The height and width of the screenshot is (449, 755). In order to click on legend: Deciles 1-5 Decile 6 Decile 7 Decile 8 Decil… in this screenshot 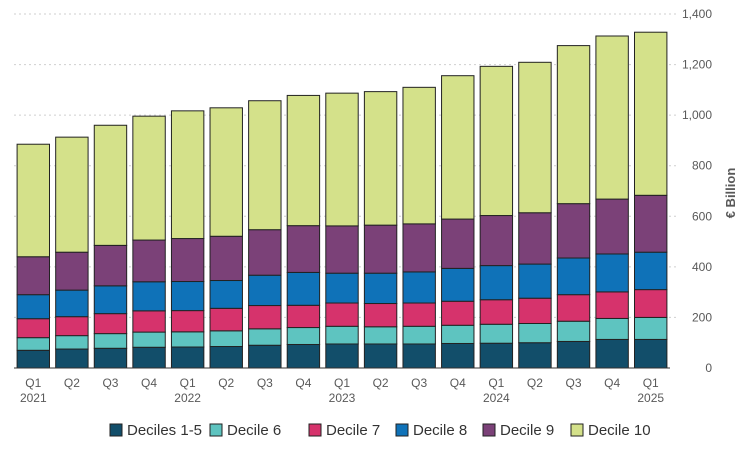, I will do `click(380, 430)`.